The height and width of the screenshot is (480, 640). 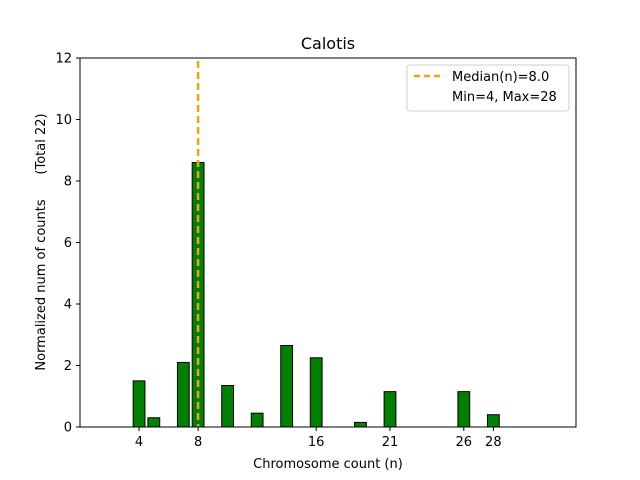 I want to click on y-tick-label: 0, so click(x=68, y=428).